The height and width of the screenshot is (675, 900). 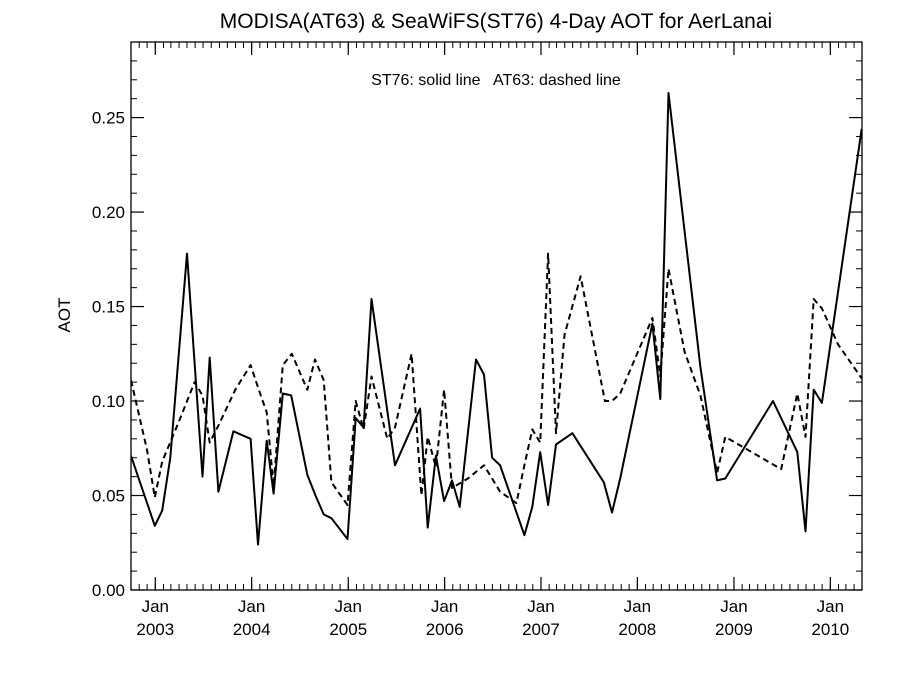 What do you see at coordinates (108, 118) in the screenshot?
I see `y-tick-label: 0.25` at bounding box center [108, 118].